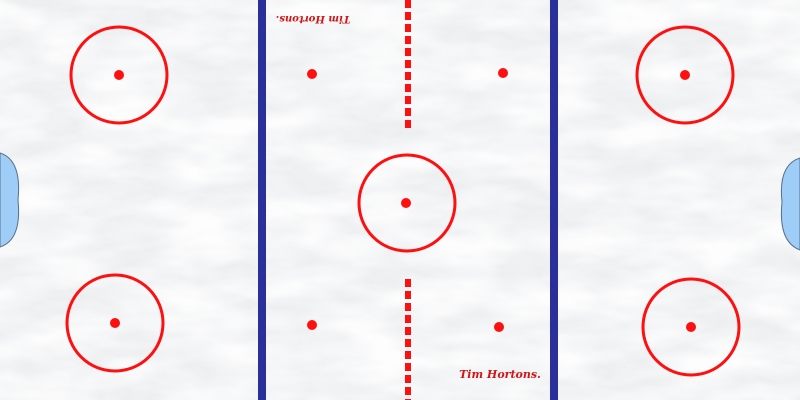  Describe the element at coordinates (503, 73) in the screenshot. I see `neutral-faceoff-dot-top-right` at that location.